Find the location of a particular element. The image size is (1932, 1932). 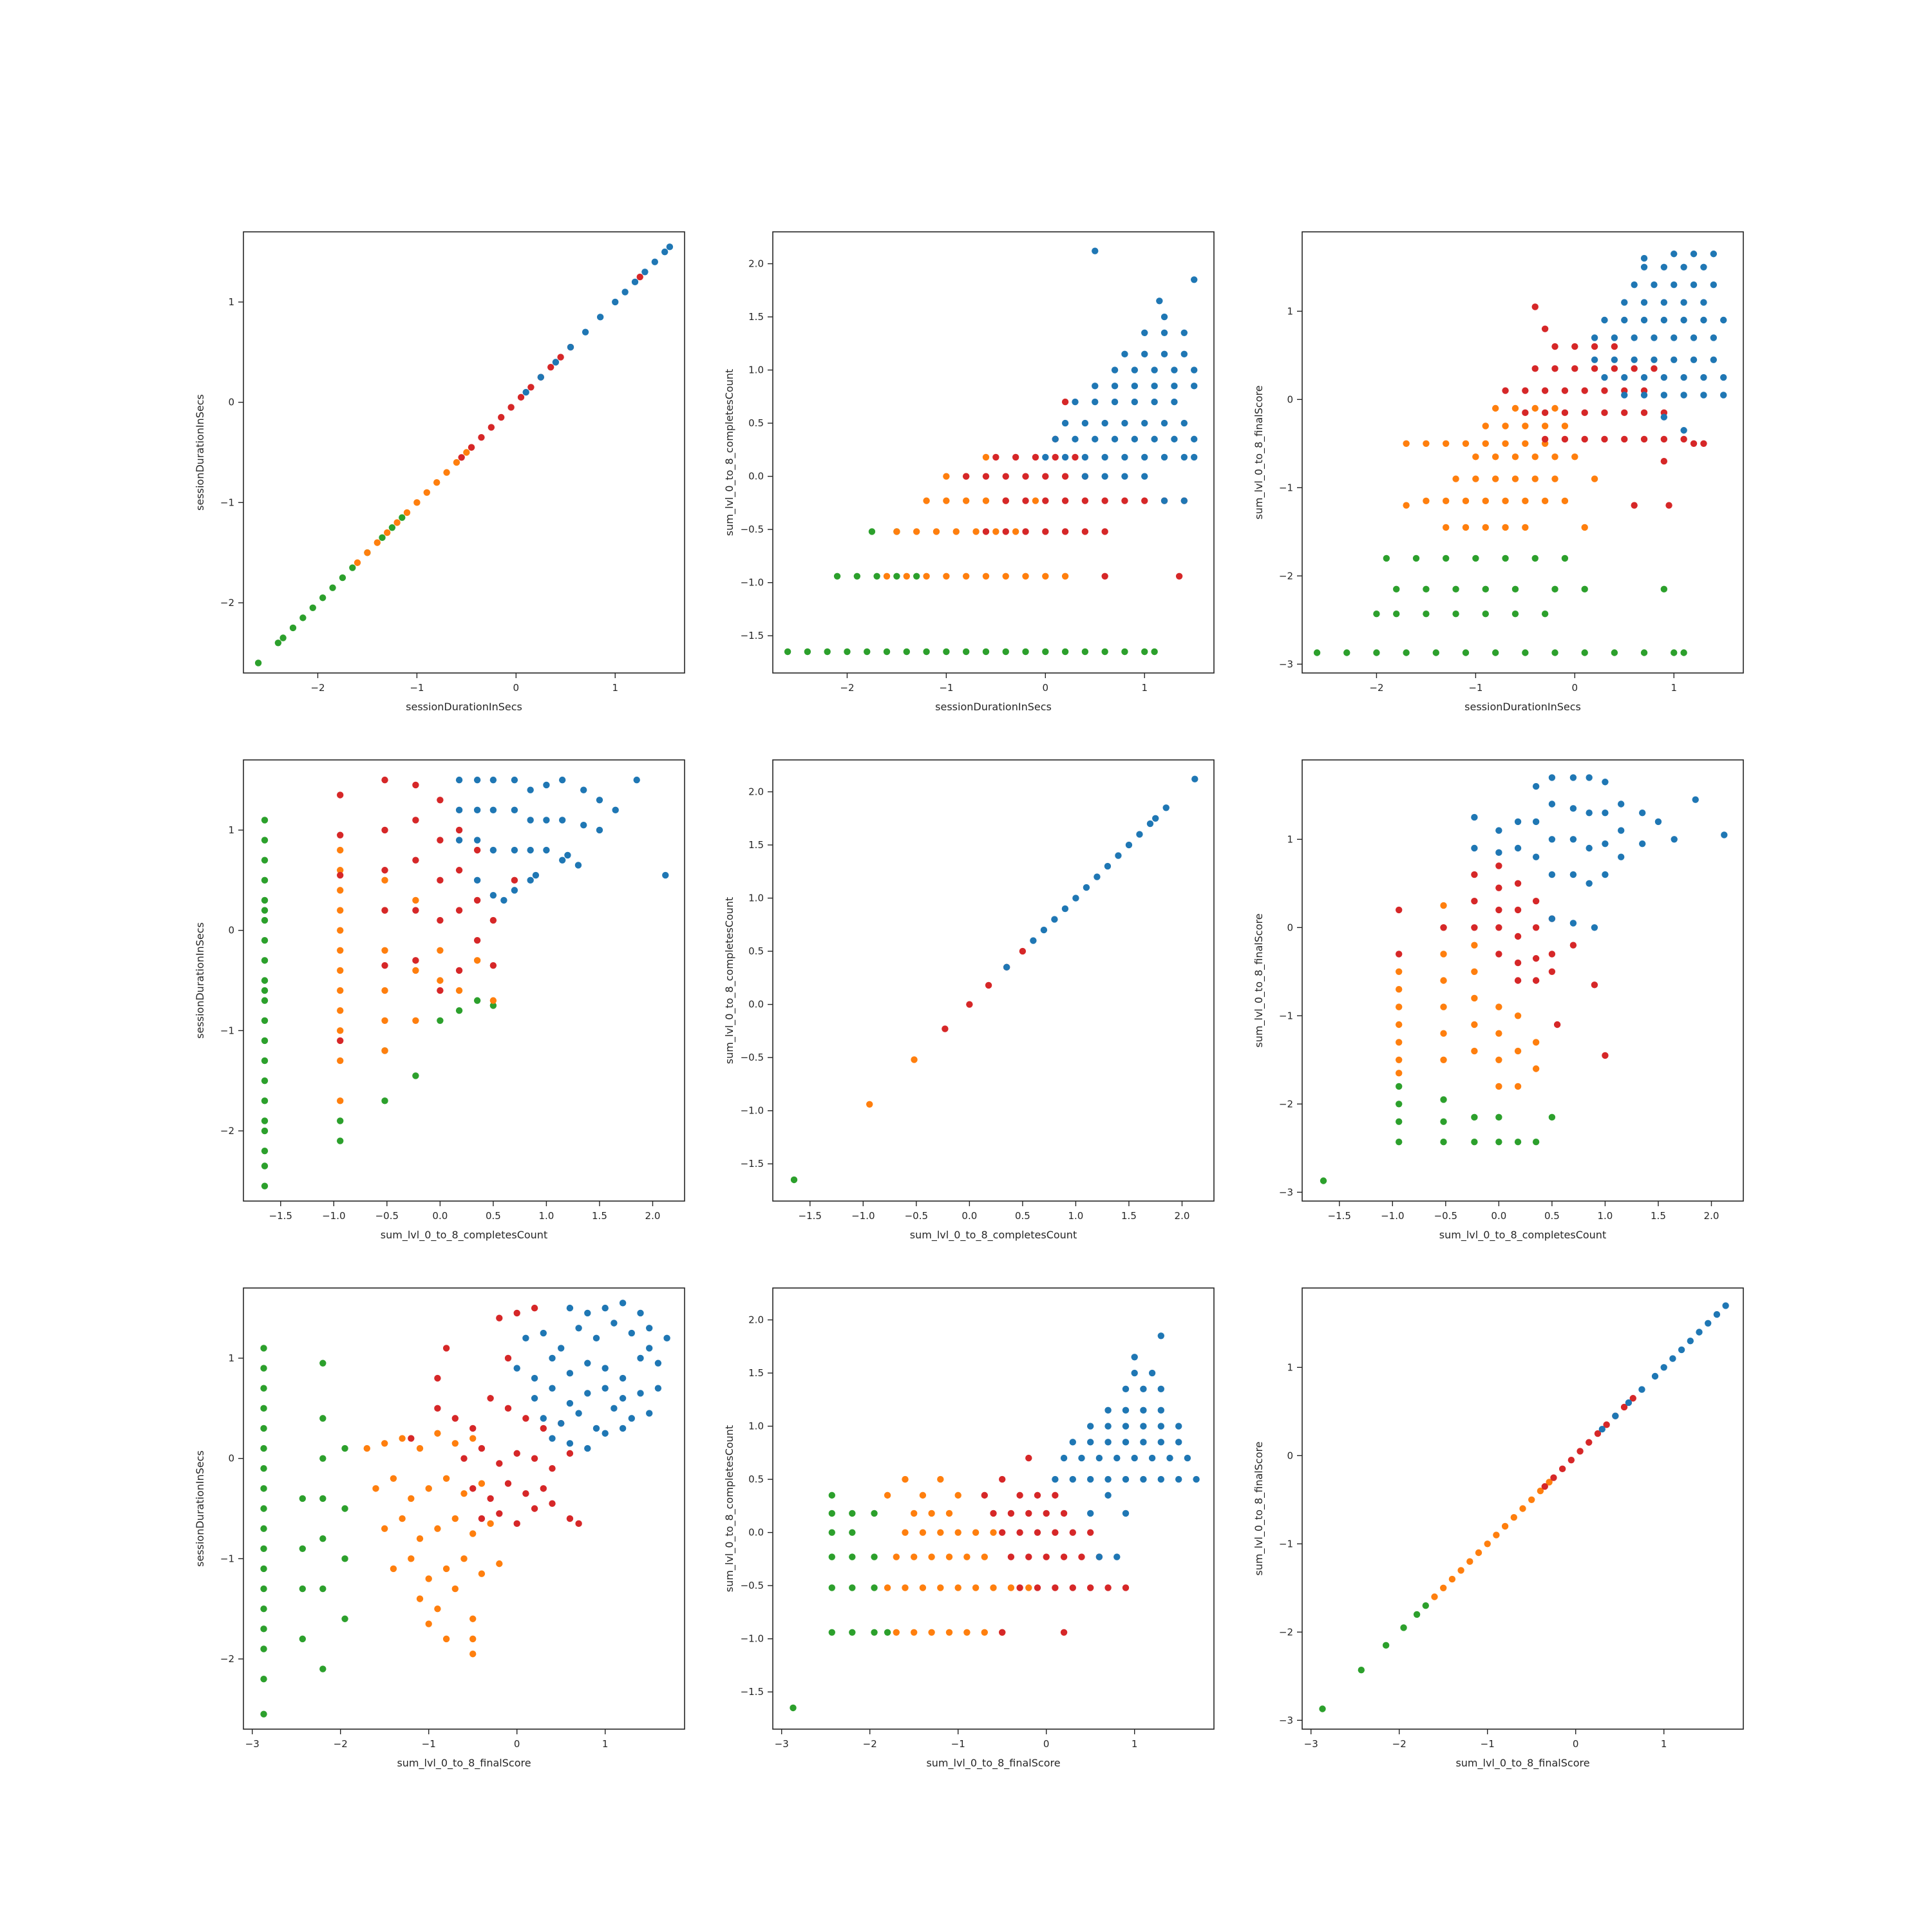

x-tick-label: −1 is located at coordinates (946, 688).